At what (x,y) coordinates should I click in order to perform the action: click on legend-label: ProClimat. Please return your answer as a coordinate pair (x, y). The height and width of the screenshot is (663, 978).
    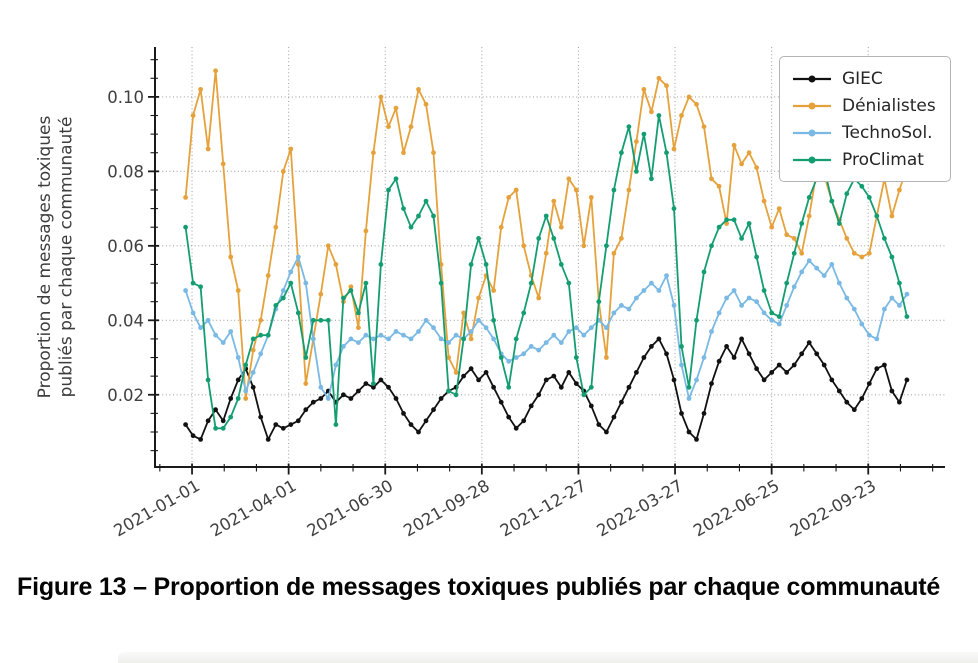
    Looking at the image, I should click on (883, 159).